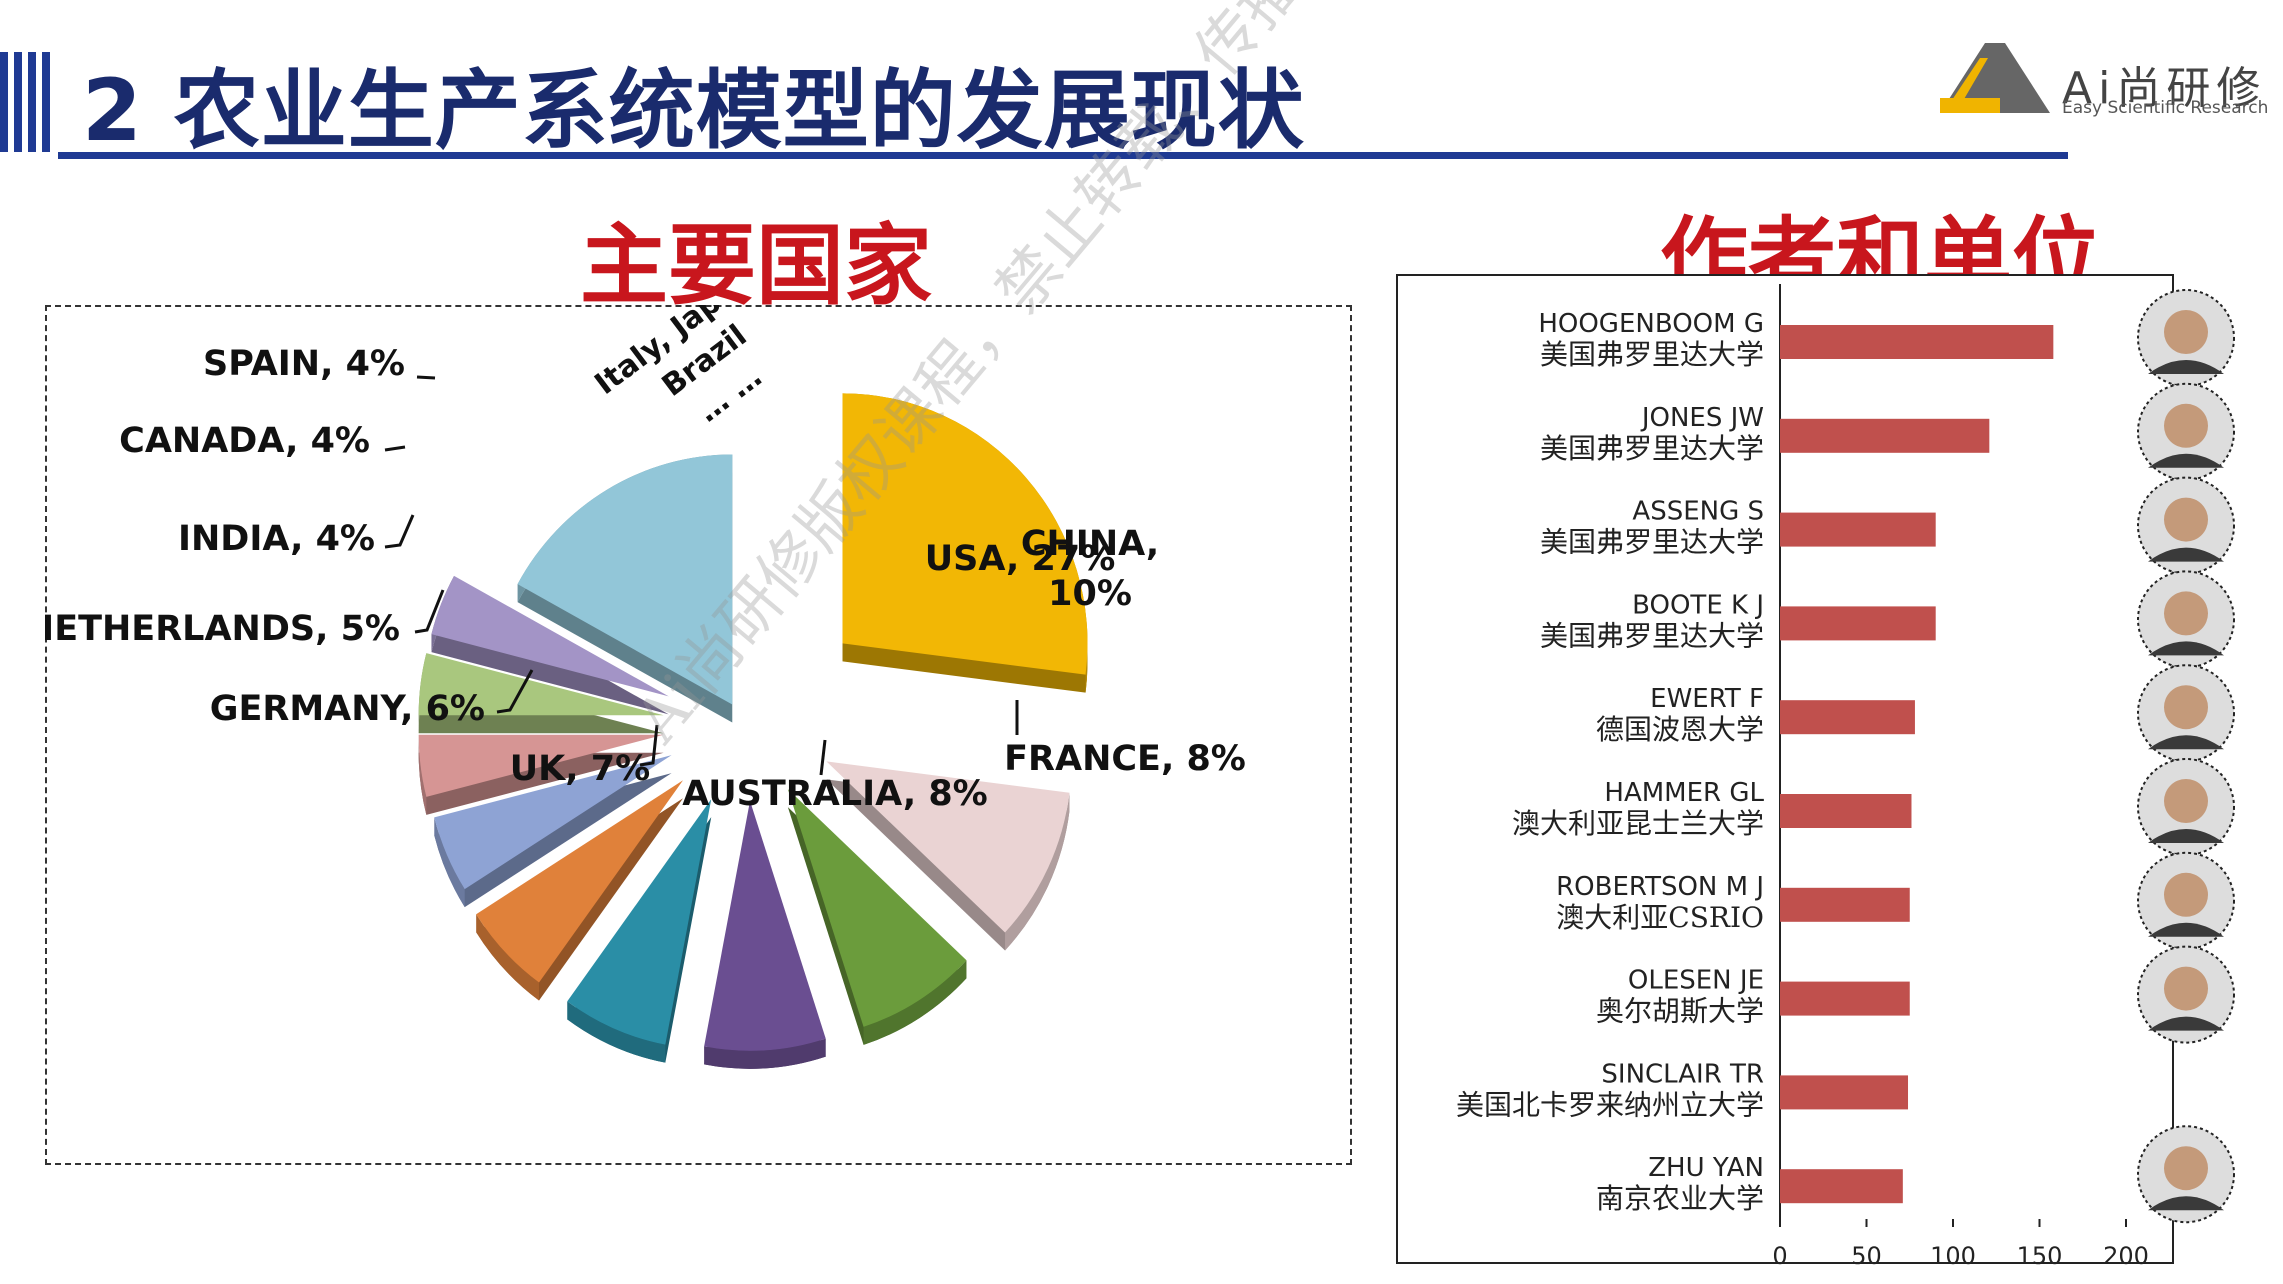  What do you see at coordinates (1707, 699) in the screenshot?
I see `author-name: EWERT F` at bounding box center [1707, 699].